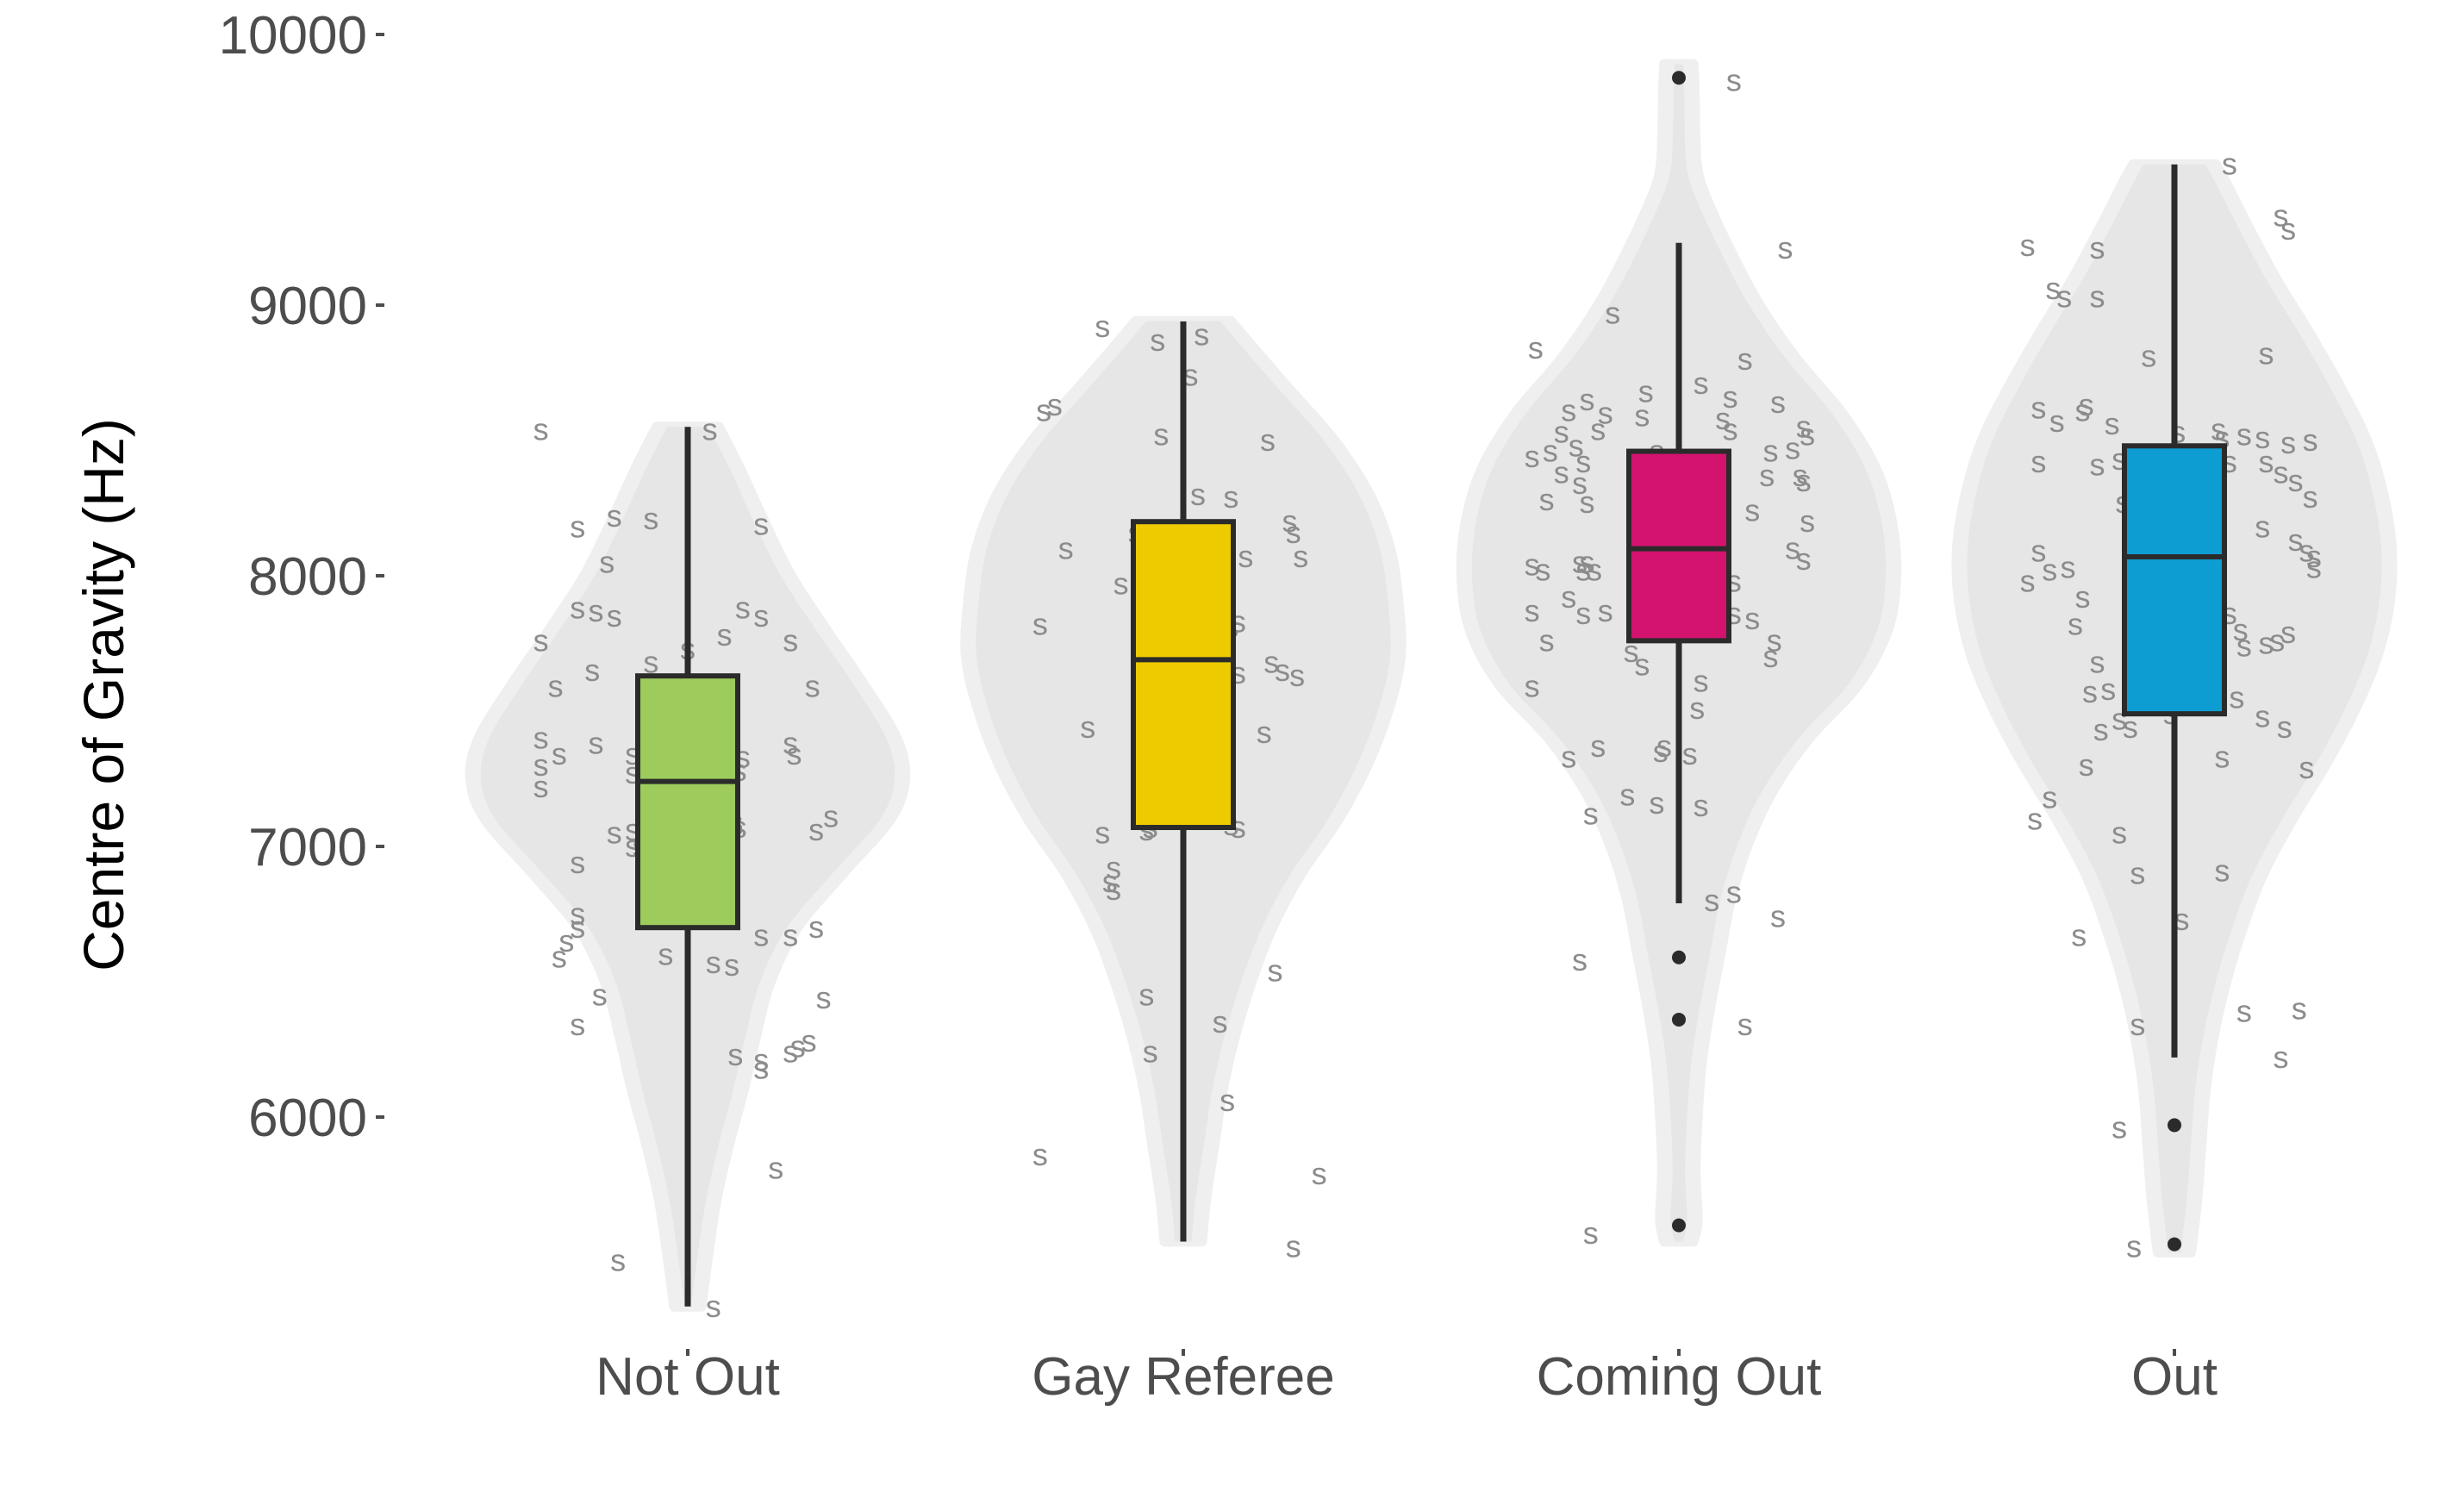 The image size is (2464, 1492). What do you see at coordinates (1183, 1377) in the screenshot?
I see `x-tick-label-gay-referee: Gay Referee` at bounding box center [1183, 1377].